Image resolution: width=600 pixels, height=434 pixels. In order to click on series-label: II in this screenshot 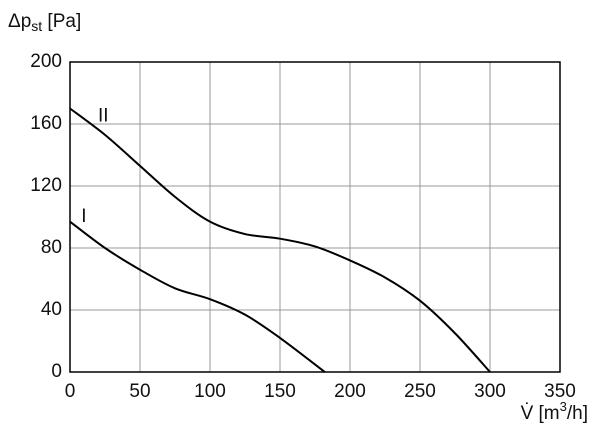, I will do `click(103, 115)`.